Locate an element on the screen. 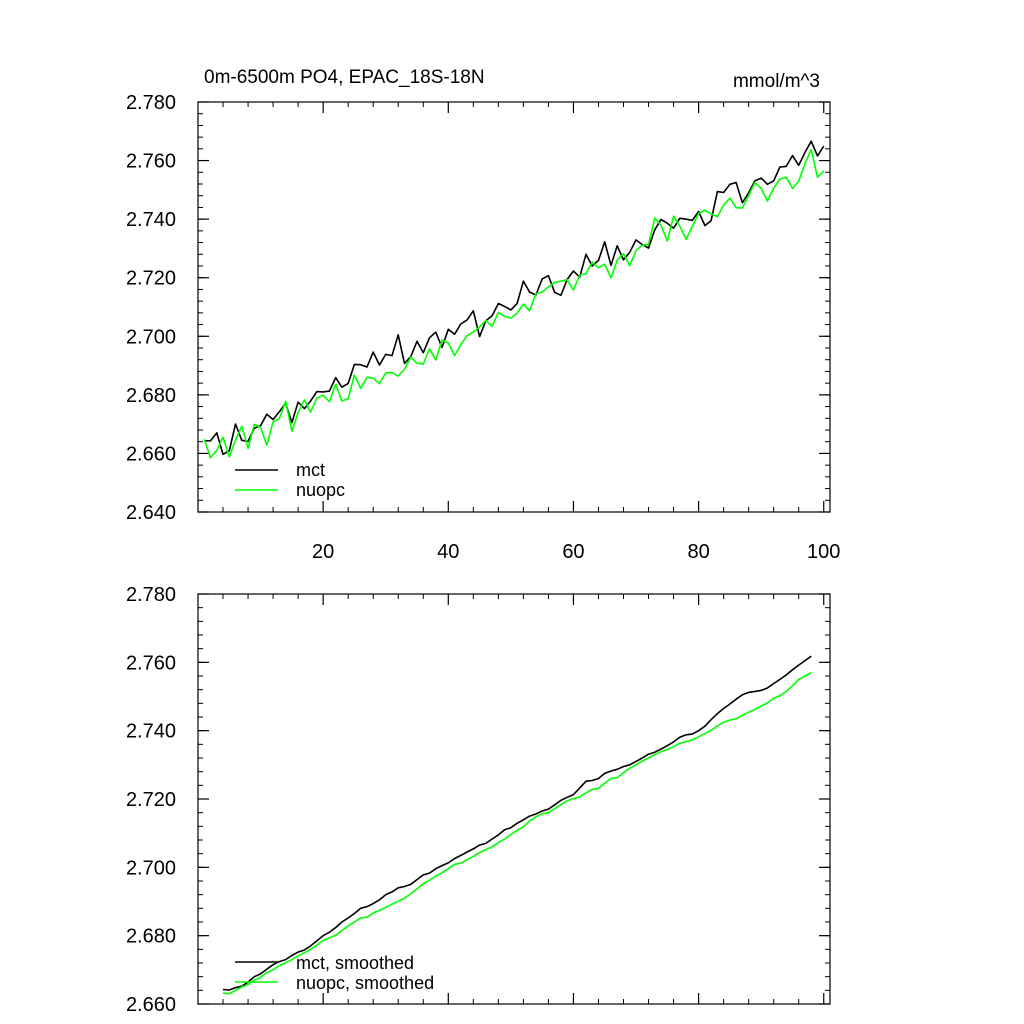 The width and height of the screenshot is (1024, 1024). top-y-tick-label: 2.720 is located at coordinates (151, 279).